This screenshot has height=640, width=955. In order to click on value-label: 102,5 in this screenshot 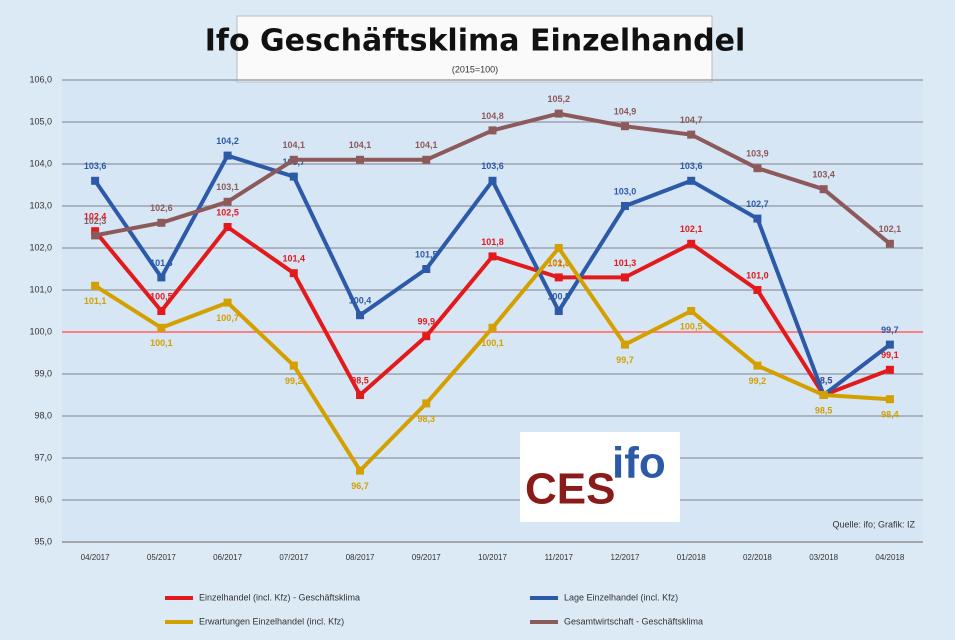, I will do `click(227, 212)`.